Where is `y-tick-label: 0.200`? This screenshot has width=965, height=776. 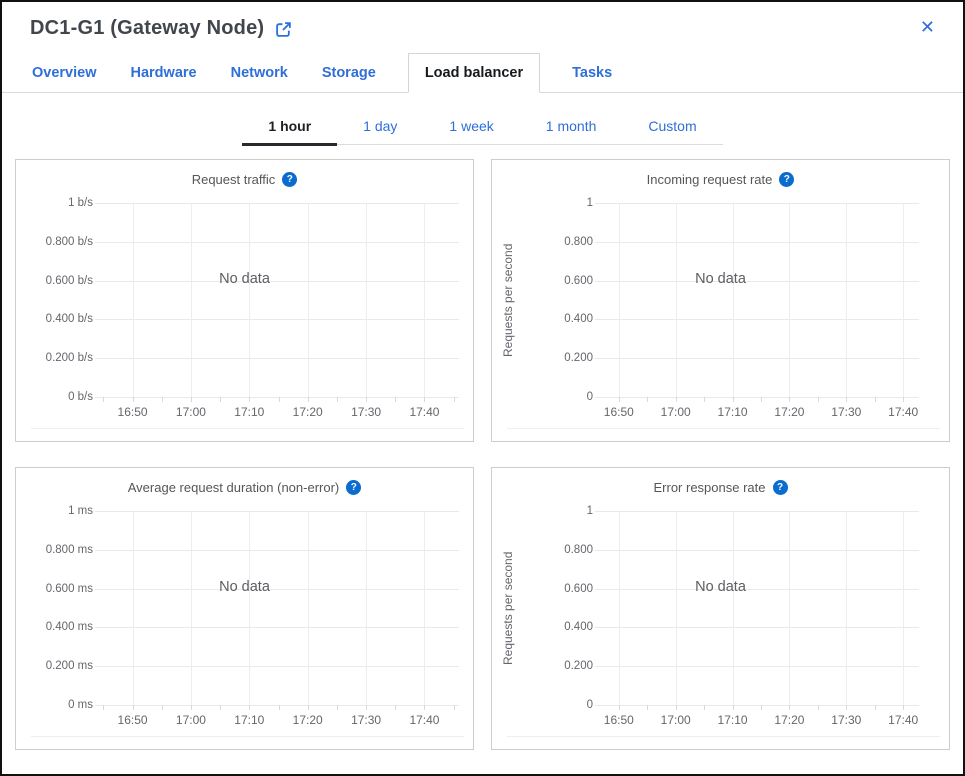
y-tick-label: 0.200 is located at coordinates (578, 358).